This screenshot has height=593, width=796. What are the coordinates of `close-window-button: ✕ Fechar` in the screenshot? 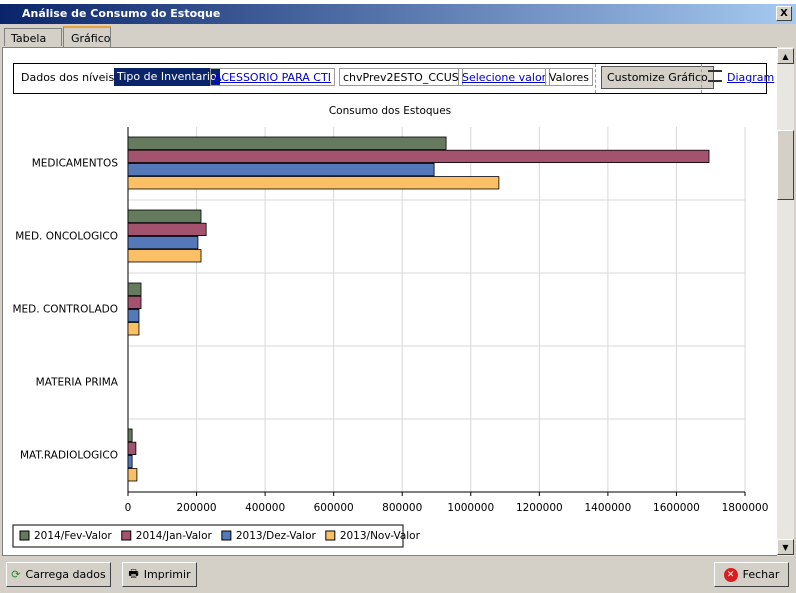 It's located at (751, 574).